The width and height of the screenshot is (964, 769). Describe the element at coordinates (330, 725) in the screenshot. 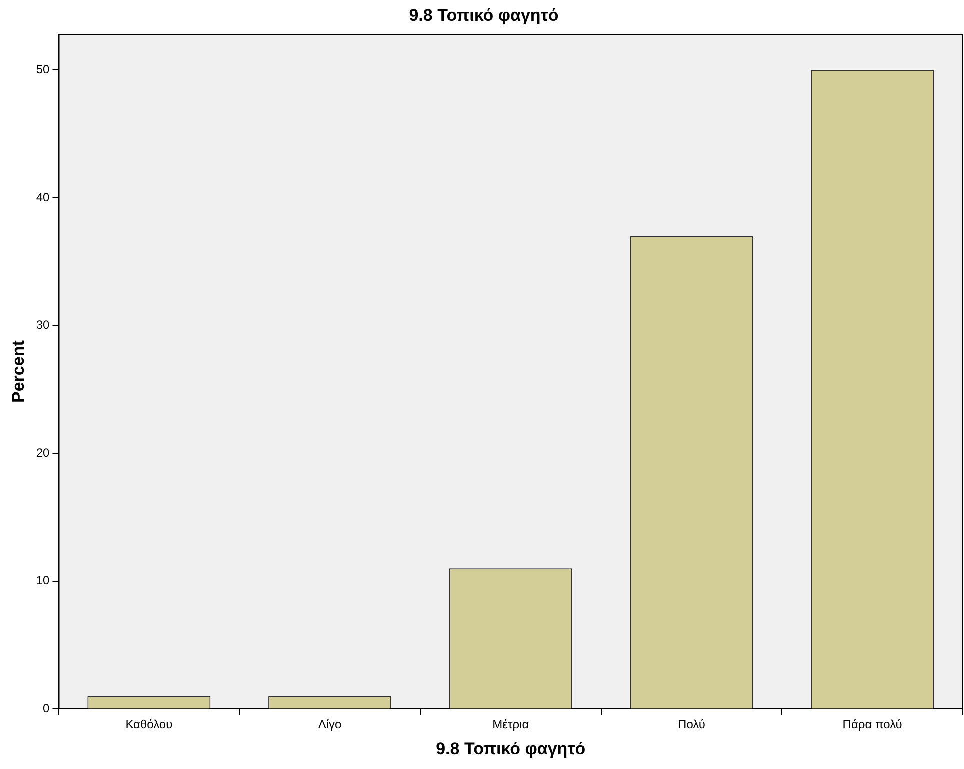

I see `x-tick-label: Λίγο` at that location.